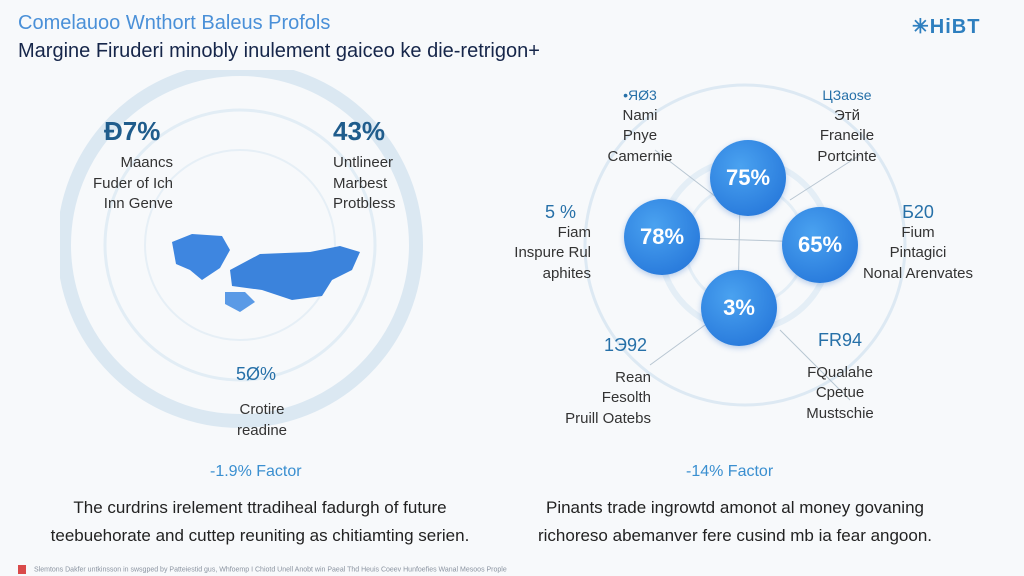  Describe the element at coordinates (359, 131) in the screenshot. I see `stat-value: 43%` at that location.